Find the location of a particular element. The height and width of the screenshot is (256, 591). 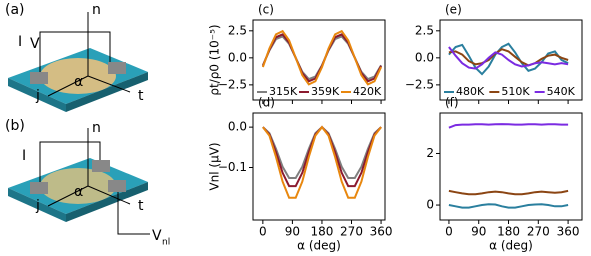

schematic-a: (a) n I V t j α is located at coordinates (76, 57).